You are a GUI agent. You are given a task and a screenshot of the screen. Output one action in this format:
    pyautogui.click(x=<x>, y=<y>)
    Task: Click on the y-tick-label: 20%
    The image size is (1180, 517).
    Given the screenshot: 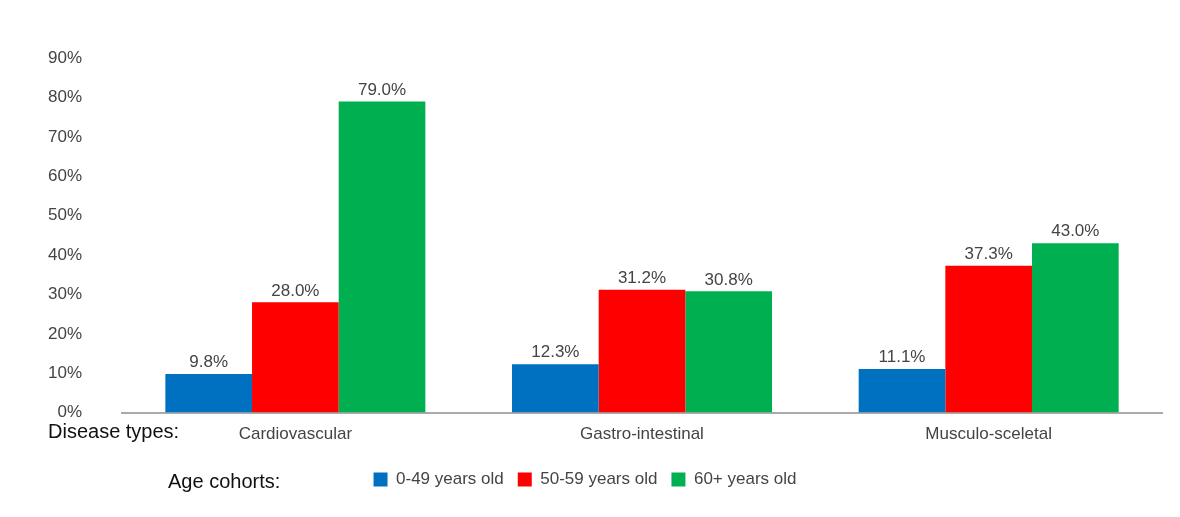 What is the action you would take?
    pyautogui.click(x=65, y=333)
    